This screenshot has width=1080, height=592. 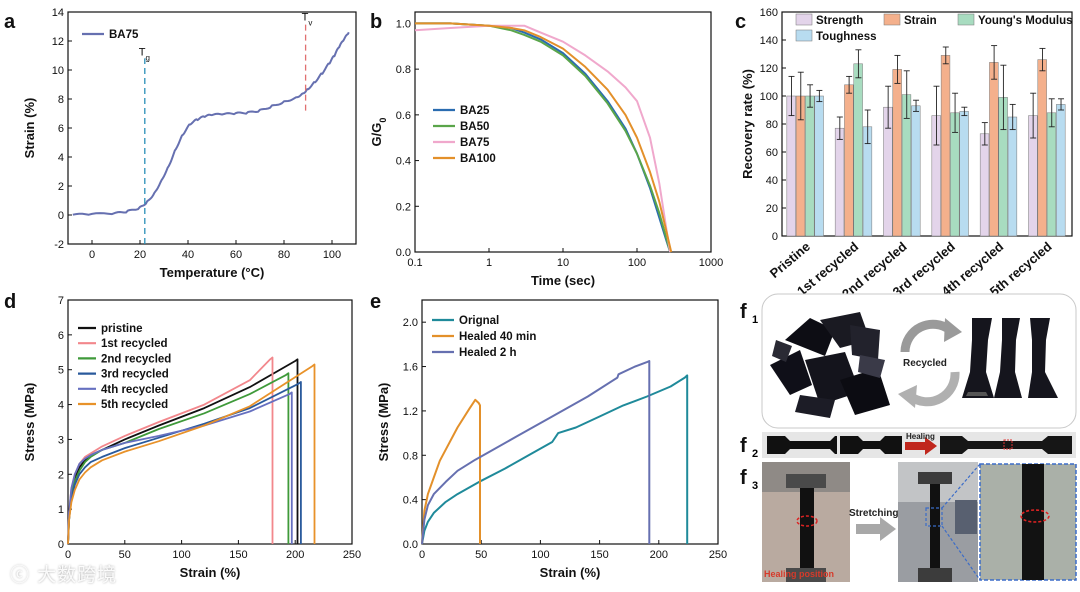 What do you see at coordinates (134, 405) in the screenshot?
I see `legend-label: 5th recycled` at bounding box center [134, 405].